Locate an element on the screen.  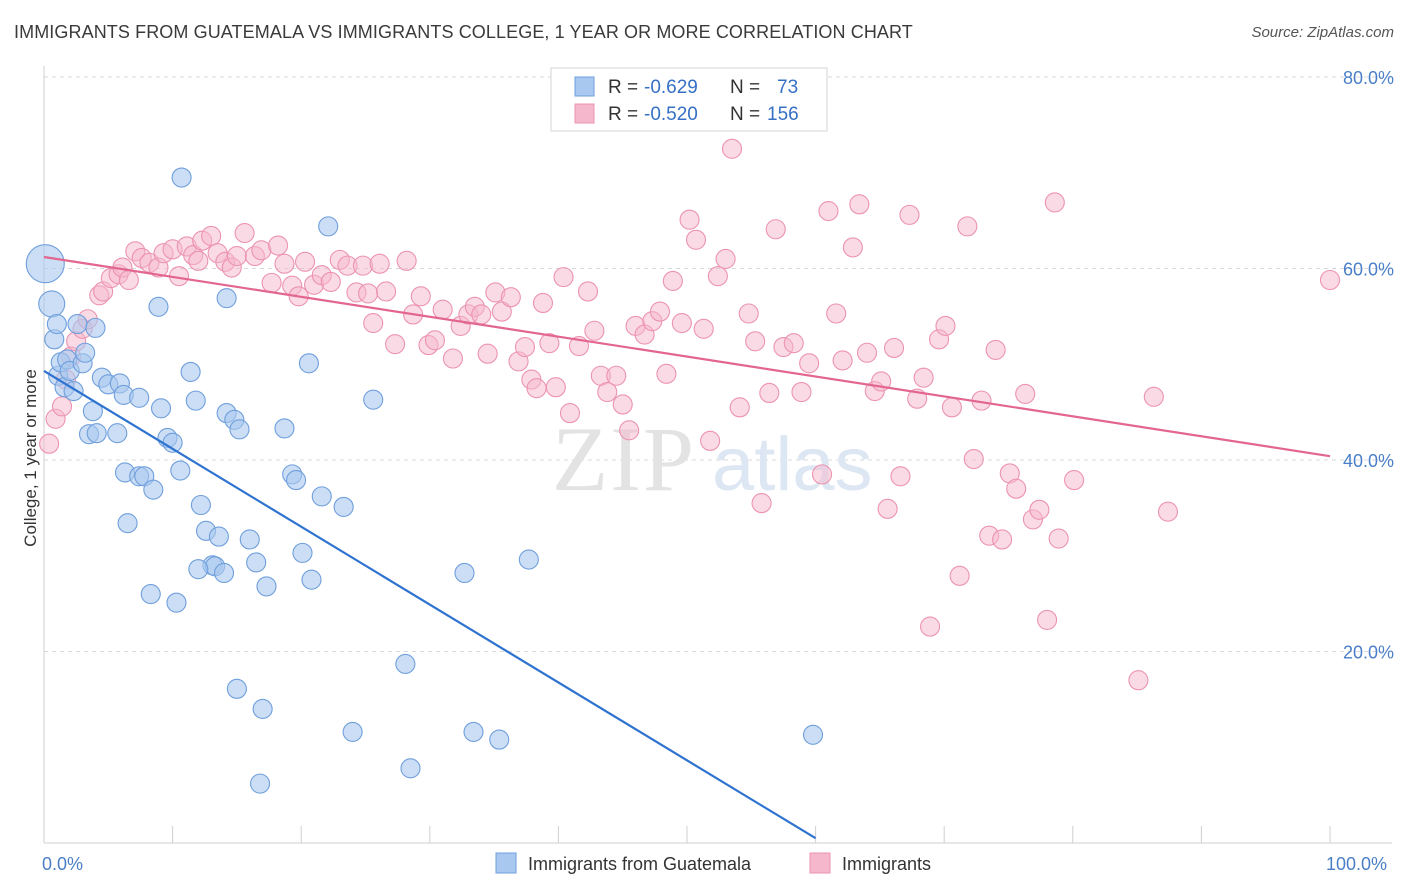
legend-top: R = -0.629 N = 73 R = -0.520 N = 156 is located at coordinates (689, 99).